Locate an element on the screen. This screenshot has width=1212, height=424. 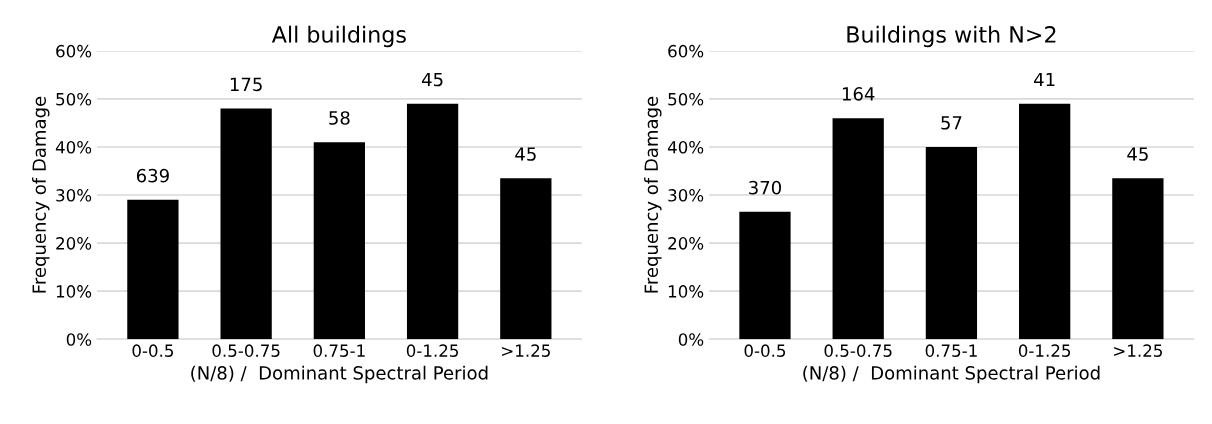
annotation: 41 is located at coordinates (1044, 79).